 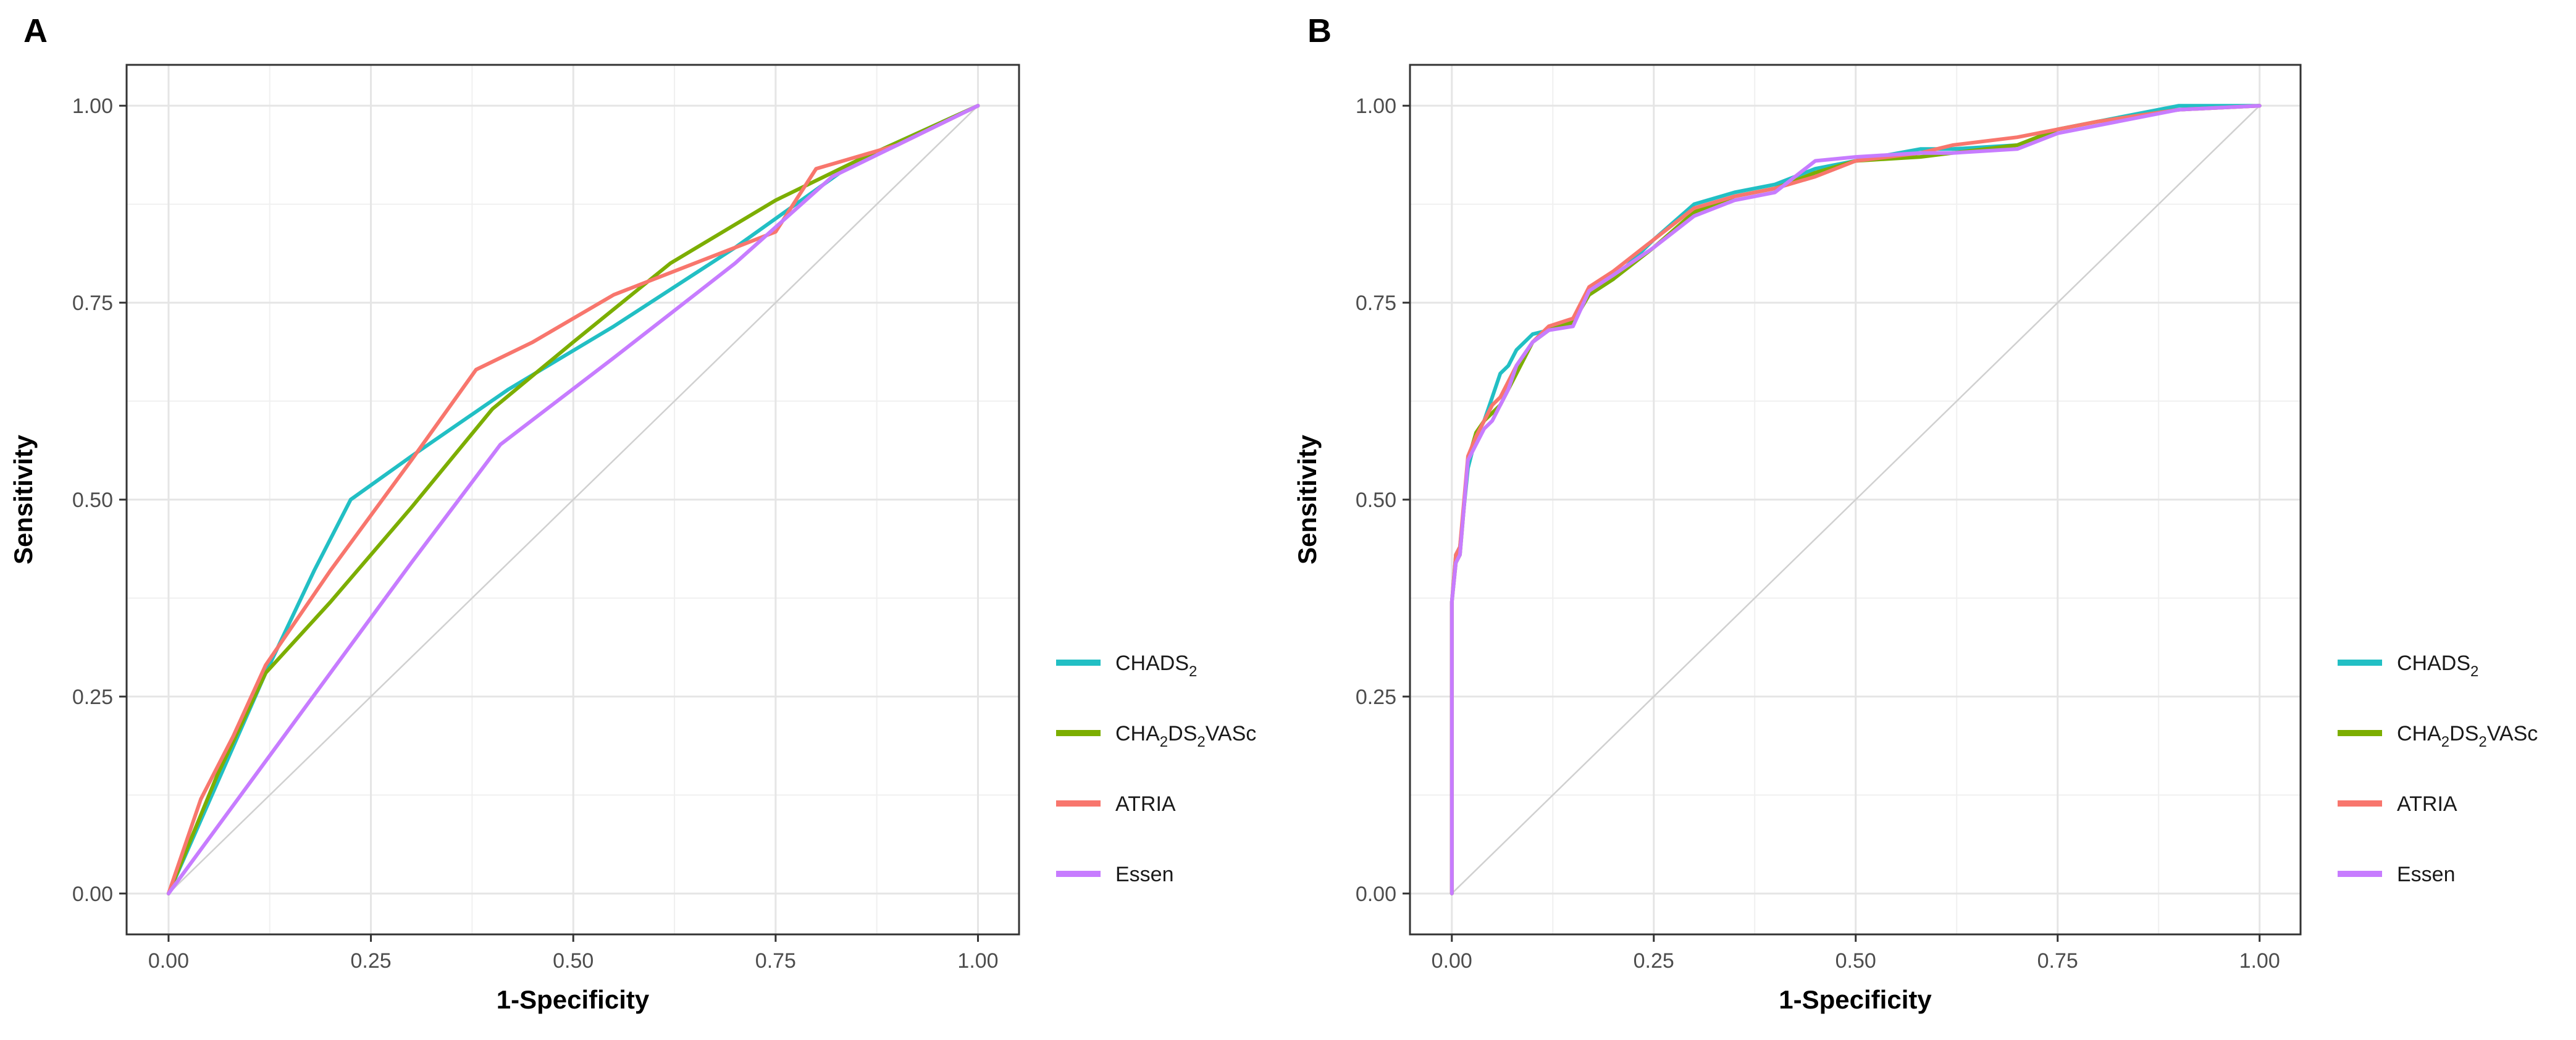 What do you see at coordinates (35, 30) in the screenshot?
I see `panel-label: A` at bounding box center [35, 30].